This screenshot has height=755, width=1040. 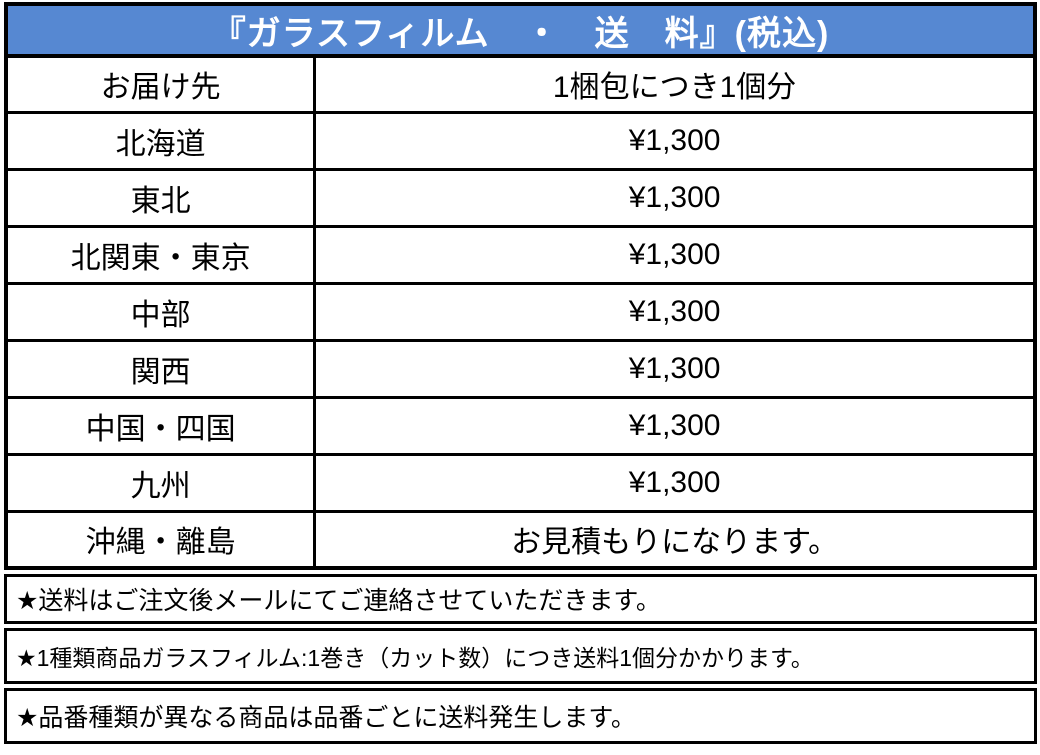 What do you see at coordinates (160, 197) in the screenshot?
I see `region-cell: 東北` at bounding box center [160, 197].